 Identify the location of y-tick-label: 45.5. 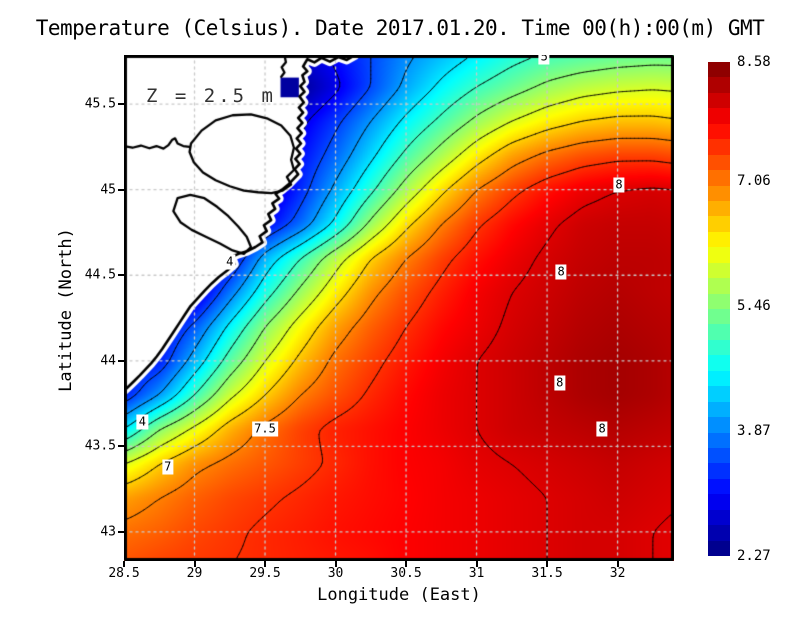
(100, 104).